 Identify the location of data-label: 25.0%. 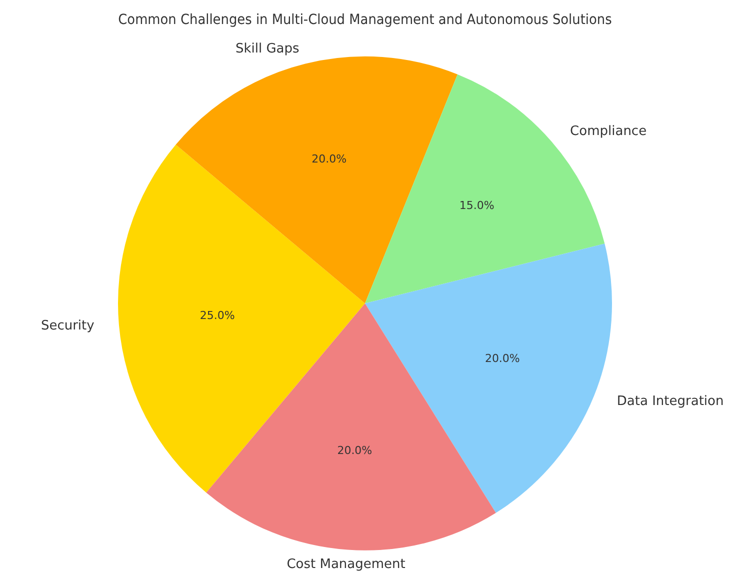
(217, 315).